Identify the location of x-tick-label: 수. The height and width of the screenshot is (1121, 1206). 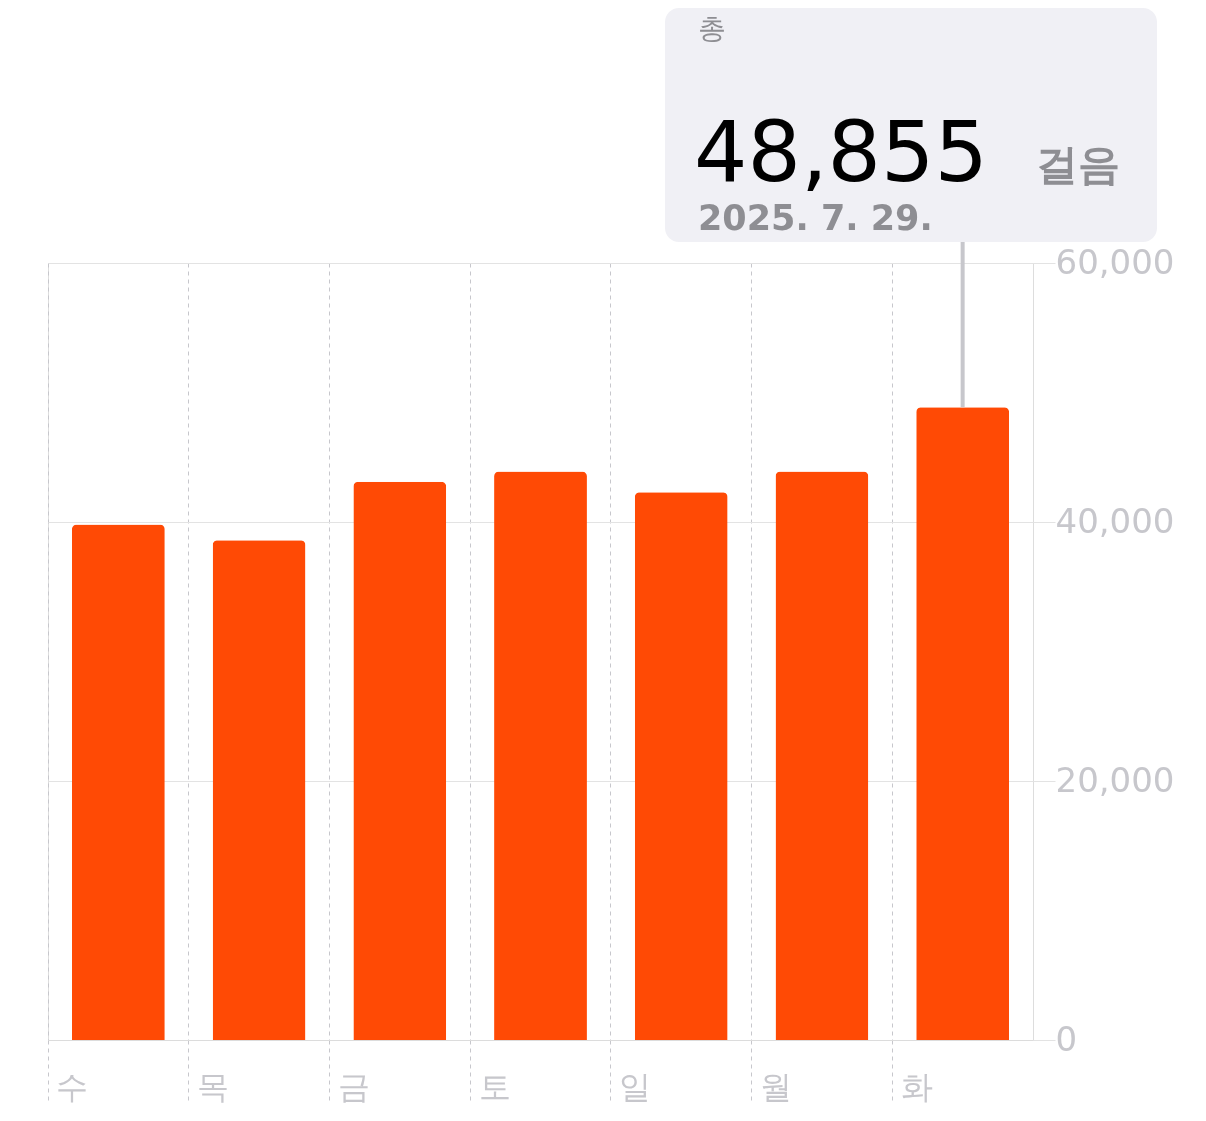
(72, 1086).